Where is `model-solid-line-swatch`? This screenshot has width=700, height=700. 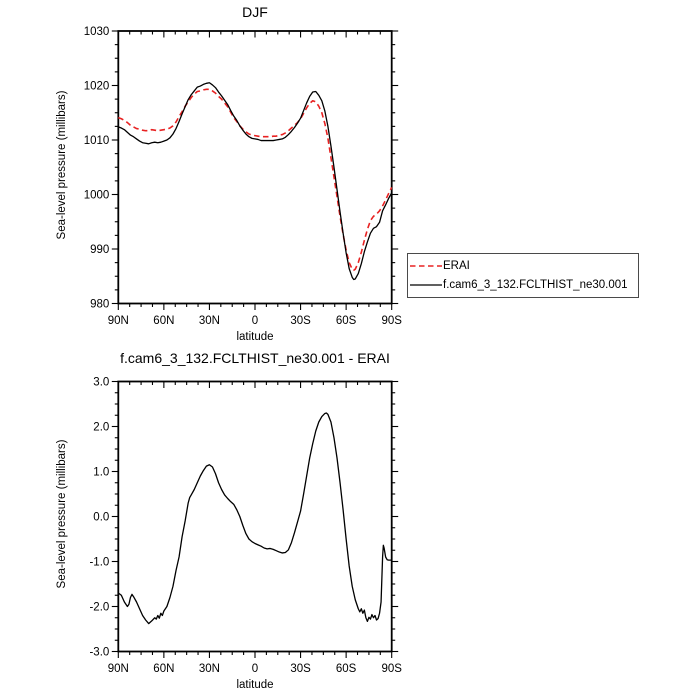 model-solid-line-swatch is located at coordinates (426, 285).